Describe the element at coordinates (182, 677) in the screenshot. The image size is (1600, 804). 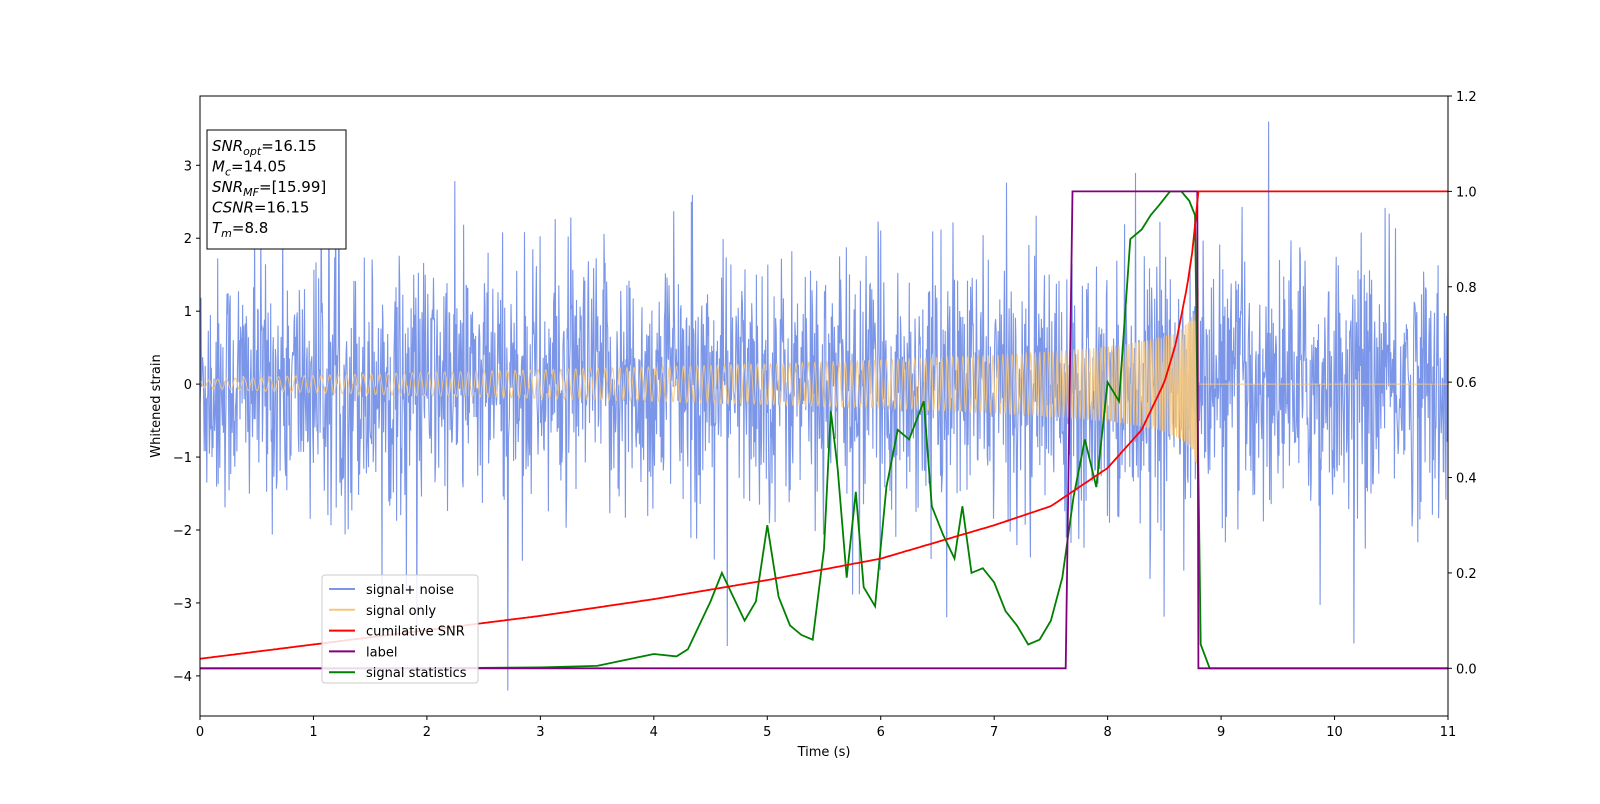
I see `y-tick-label: −4` at that location.